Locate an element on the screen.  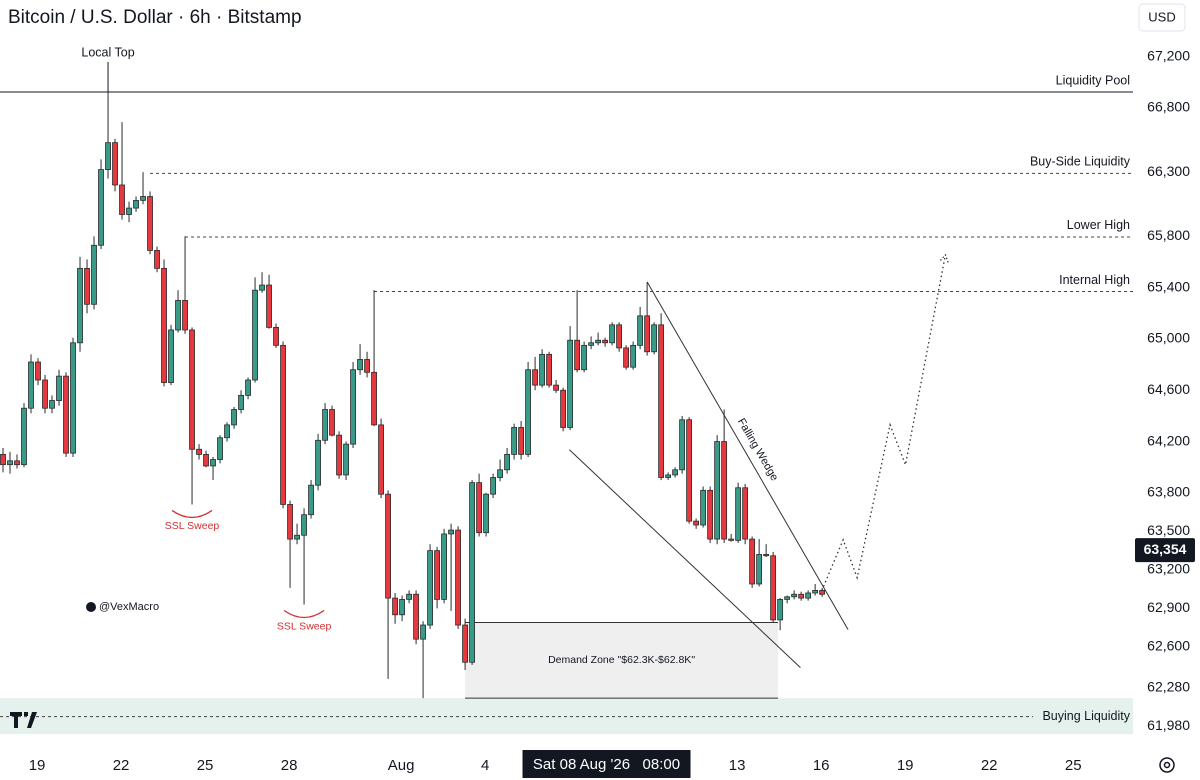
x-tick-label: 22 is located at coordinates (121, 765).